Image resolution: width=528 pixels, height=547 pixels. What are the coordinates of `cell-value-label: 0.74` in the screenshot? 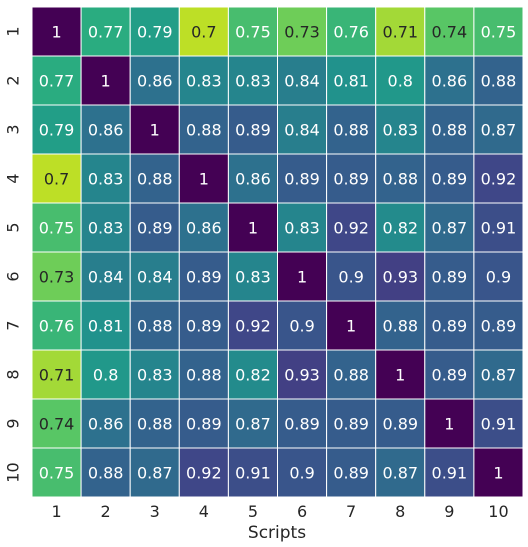 It's located at (57, 424).